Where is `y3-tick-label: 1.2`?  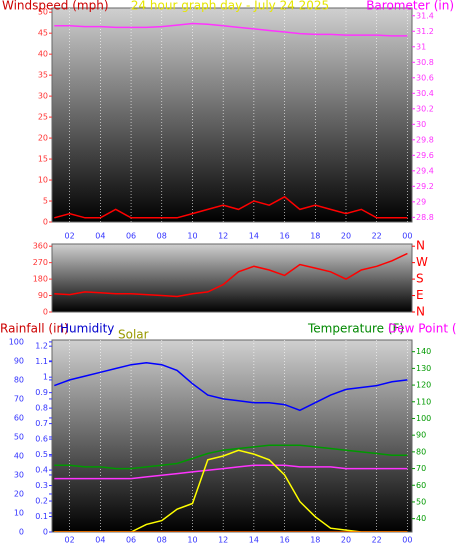
y3-tick-label: 1.2 is located at coordinates (41, 346).